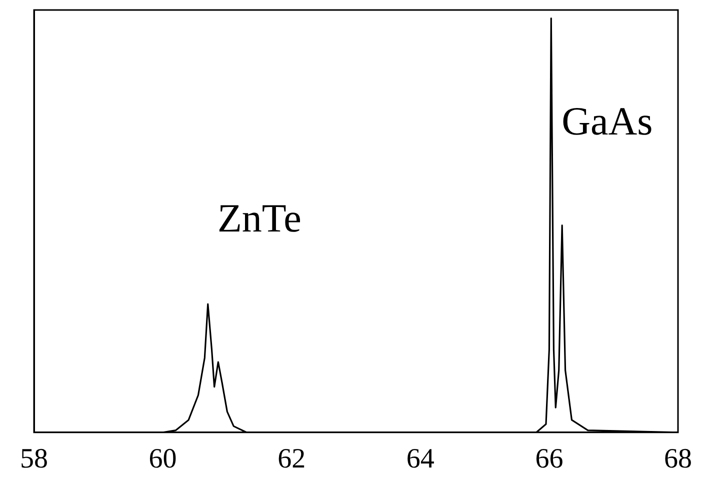 The height and width of the screenshot is (488, 704). I want to click on x-tick-label: 68, so click(678, 459).